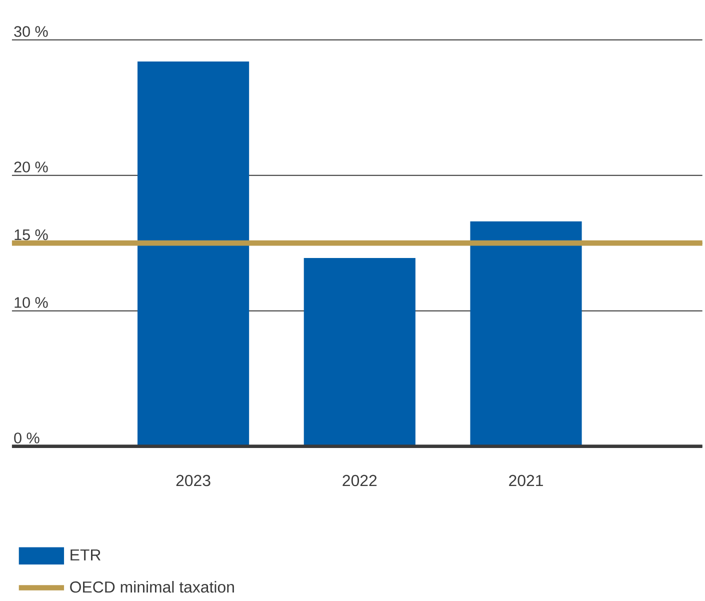  What do you see at coordinates (31, 32) in the screenshot?
I see `y-tick-label: 30 %` at bounding box center [31, 32].